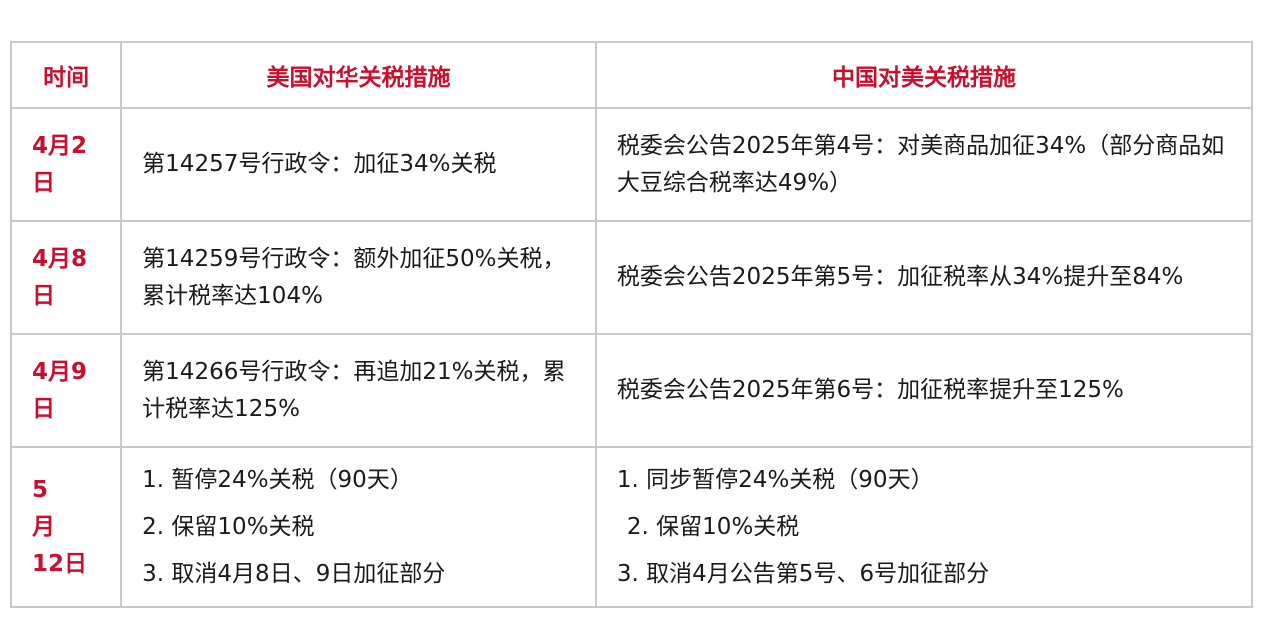  I want to click on date-line: 4月2, so click(60, 145).